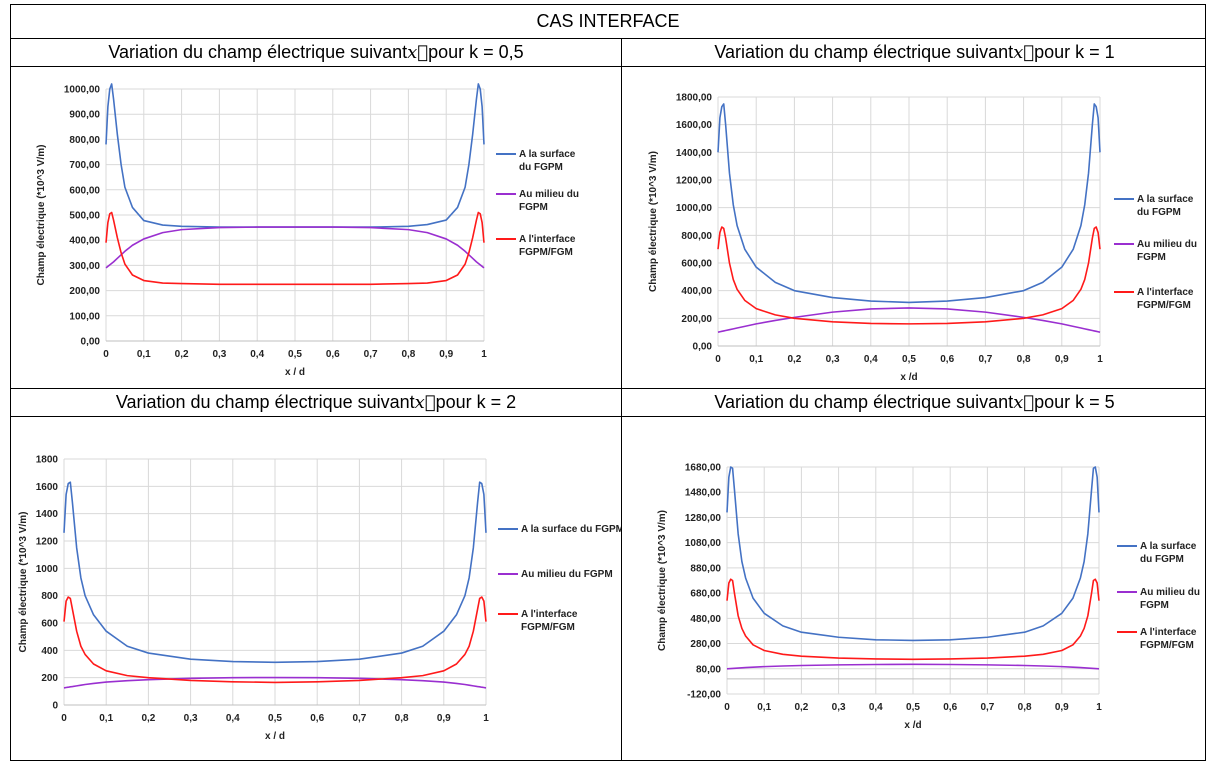  I want to click on y-tick-label: 880,00, so click(705, 568).